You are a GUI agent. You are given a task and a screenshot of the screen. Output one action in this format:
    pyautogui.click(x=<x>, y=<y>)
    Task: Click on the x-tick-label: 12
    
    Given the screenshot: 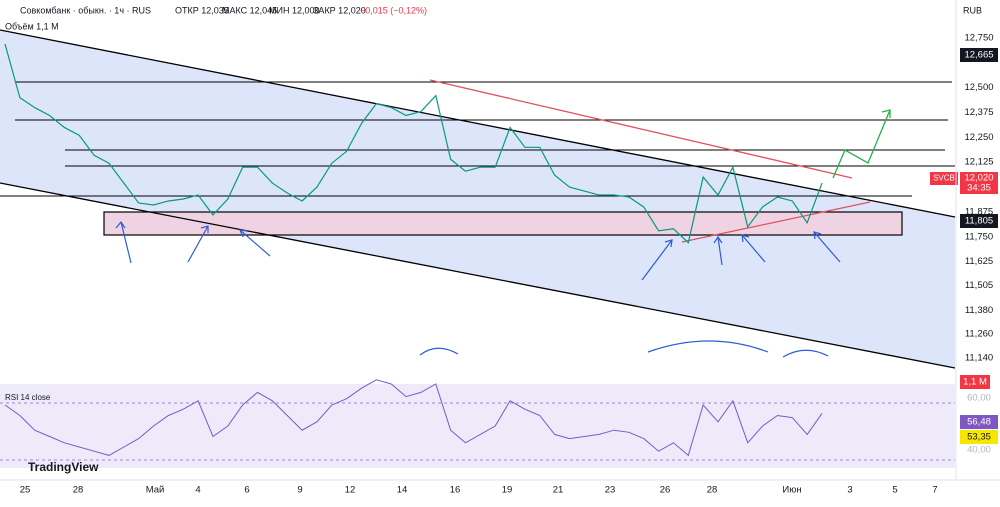 What is the action you would take?
    pyautogui.click(x=350, y=490)
    